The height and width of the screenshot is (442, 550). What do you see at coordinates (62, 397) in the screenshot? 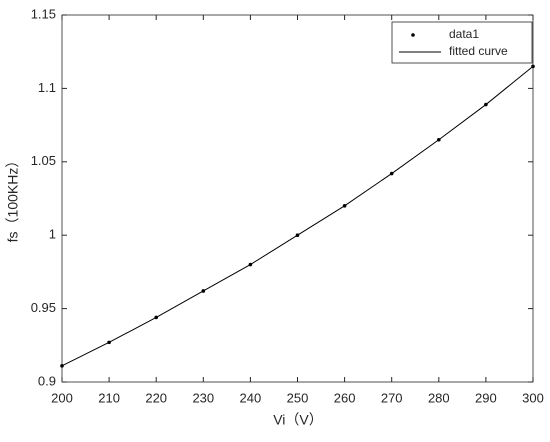
I see `x-tick-label: 200` at bounding box center [62, 397].